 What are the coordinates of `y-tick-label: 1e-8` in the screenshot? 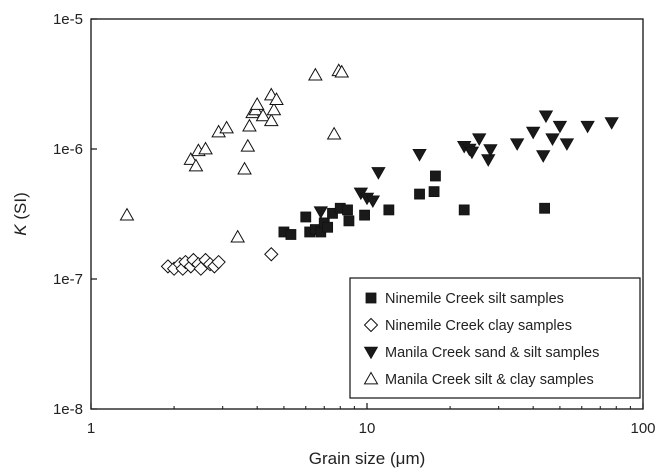 It's located at (68, 409).